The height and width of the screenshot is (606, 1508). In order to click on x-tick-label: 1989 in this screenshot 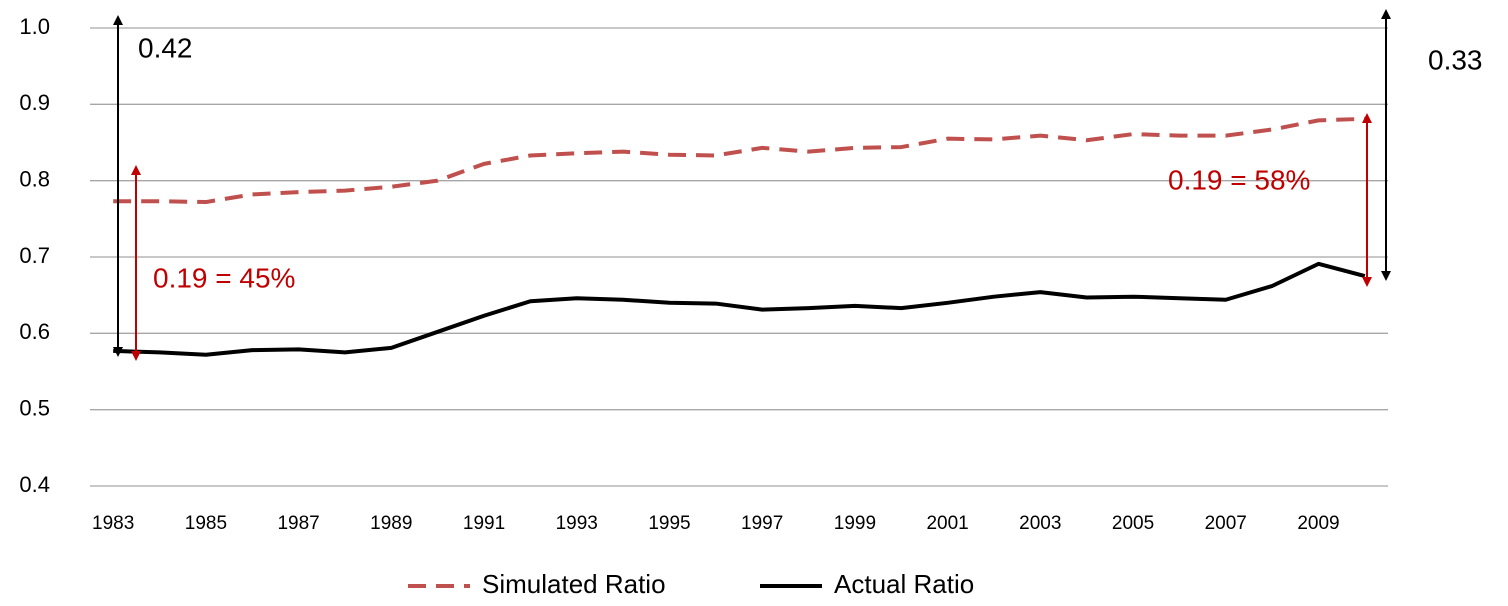, I will do `click(391, 523)`.